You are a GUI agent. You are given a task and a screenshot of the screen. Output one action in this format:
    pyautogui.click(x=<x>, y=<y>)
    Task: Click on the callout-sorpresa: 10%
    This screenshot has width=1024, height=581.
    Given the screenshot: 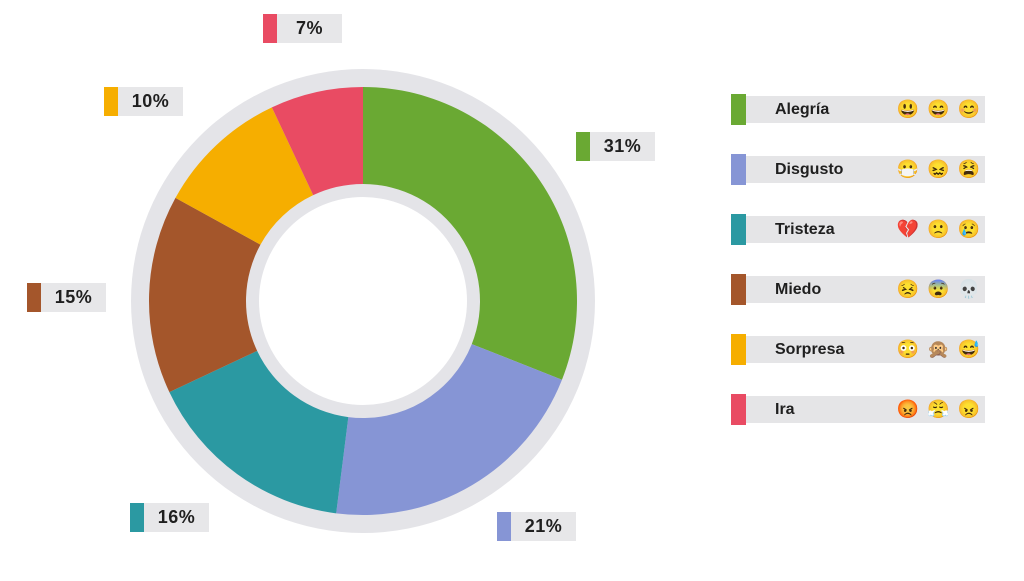 What is the action you would take?
    pyautogui.click(x=143, y=101)
    